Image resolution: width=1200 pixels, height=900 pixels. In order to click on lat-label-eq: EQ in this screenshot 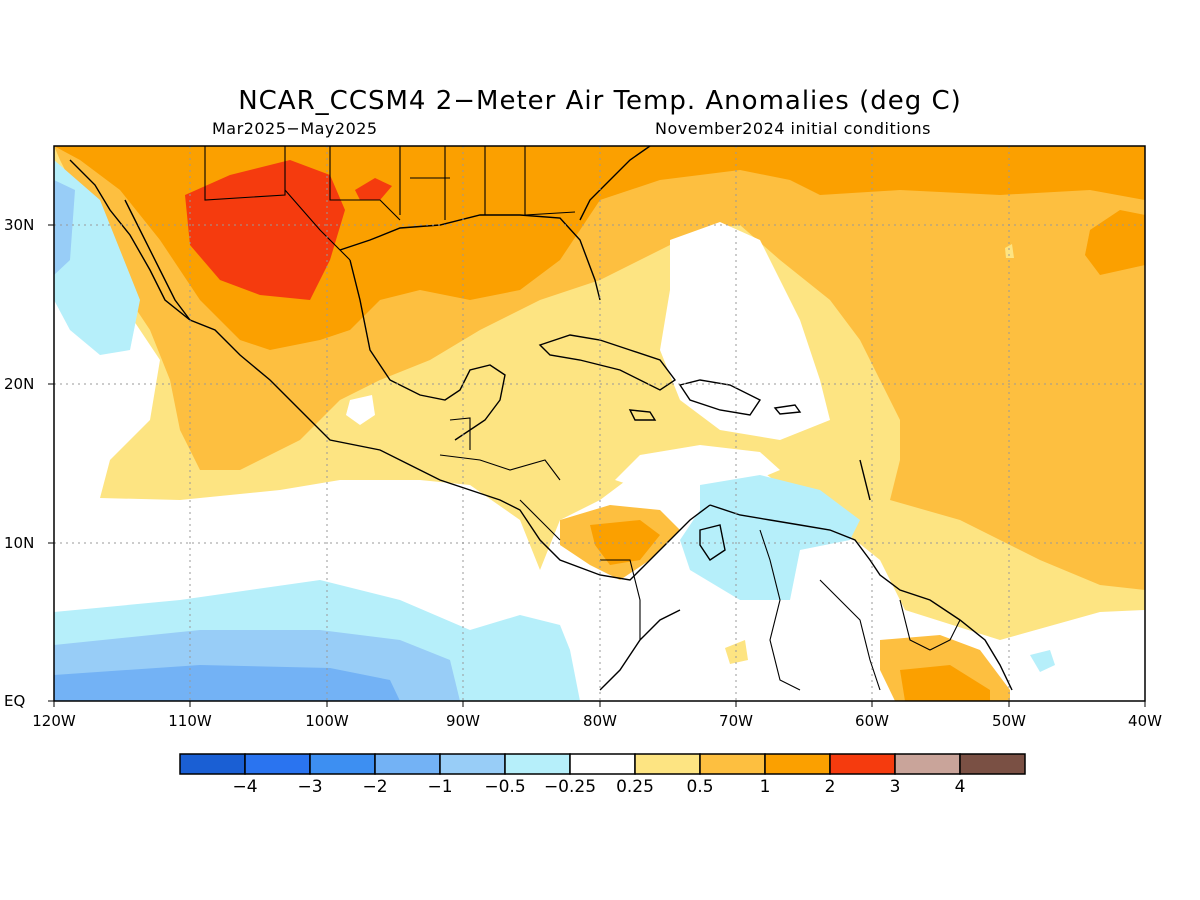, I will do `click(15, 701)`.